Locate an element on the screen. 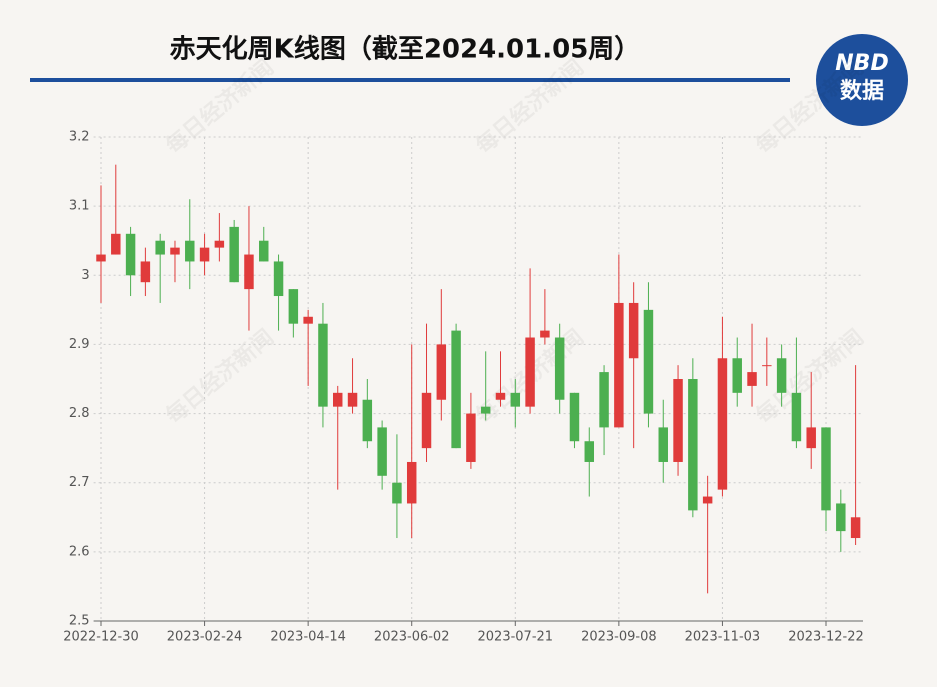 Image resolution: width=937 pixels, height=687 pixels. x-tick-label: 2023-09-08 is located at coordinates (619, 637).